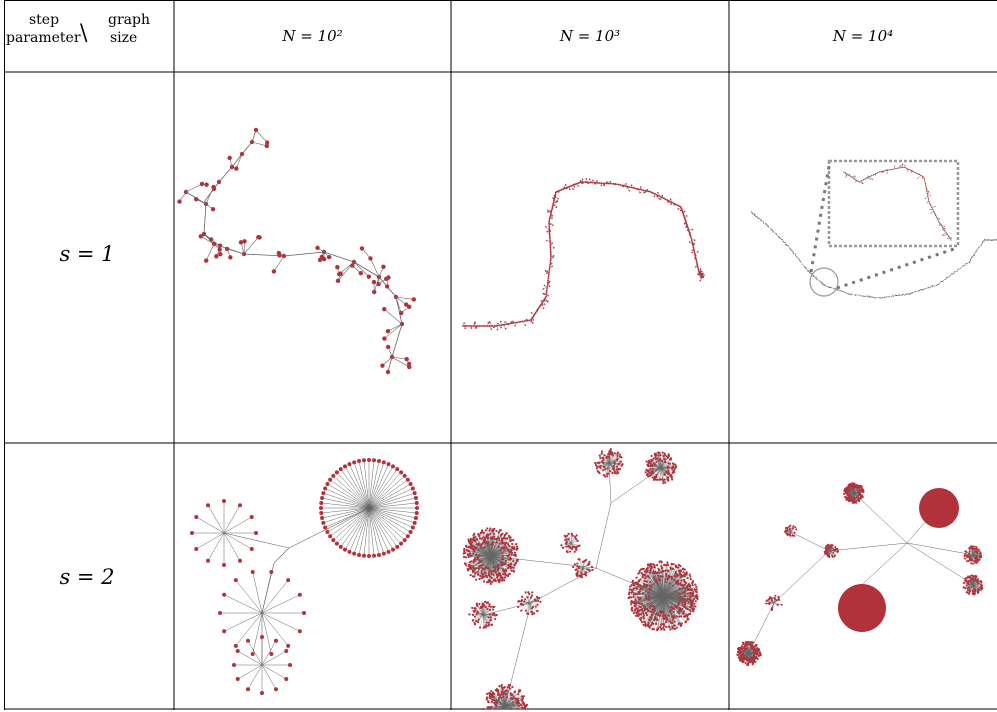 The height and width of the screenshot is (712, 997). Describe the element at coordinates (44, 20) in the screenshot. I see `corner-step: step` at that location.